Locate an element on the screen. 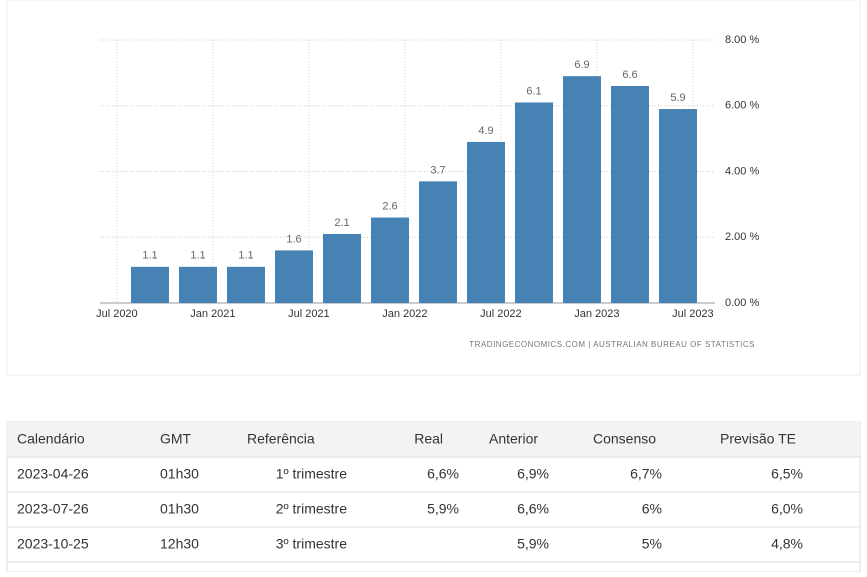 This screenshot has width=867, height=577. y-tick-label: 4.00 % is located at coordinates (742, 171).